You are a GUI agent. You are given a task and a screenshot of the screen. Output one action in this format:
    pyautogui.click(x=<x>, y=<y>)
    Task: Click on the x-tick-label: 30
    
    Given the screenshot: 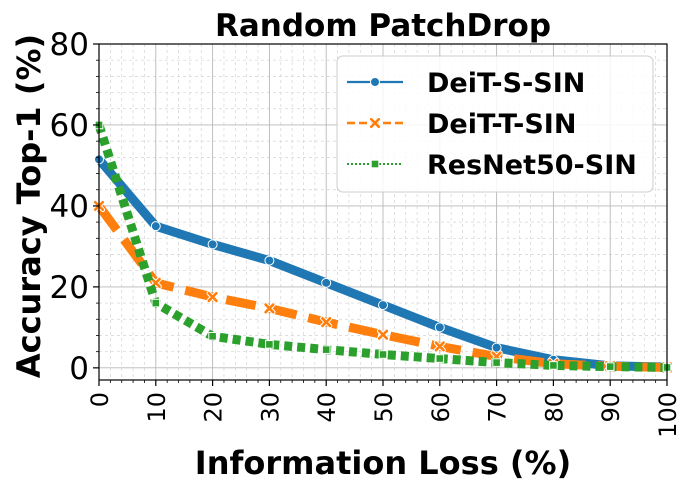 What is the action you would take?
    pyautogui.click(x=270, y=407)
    